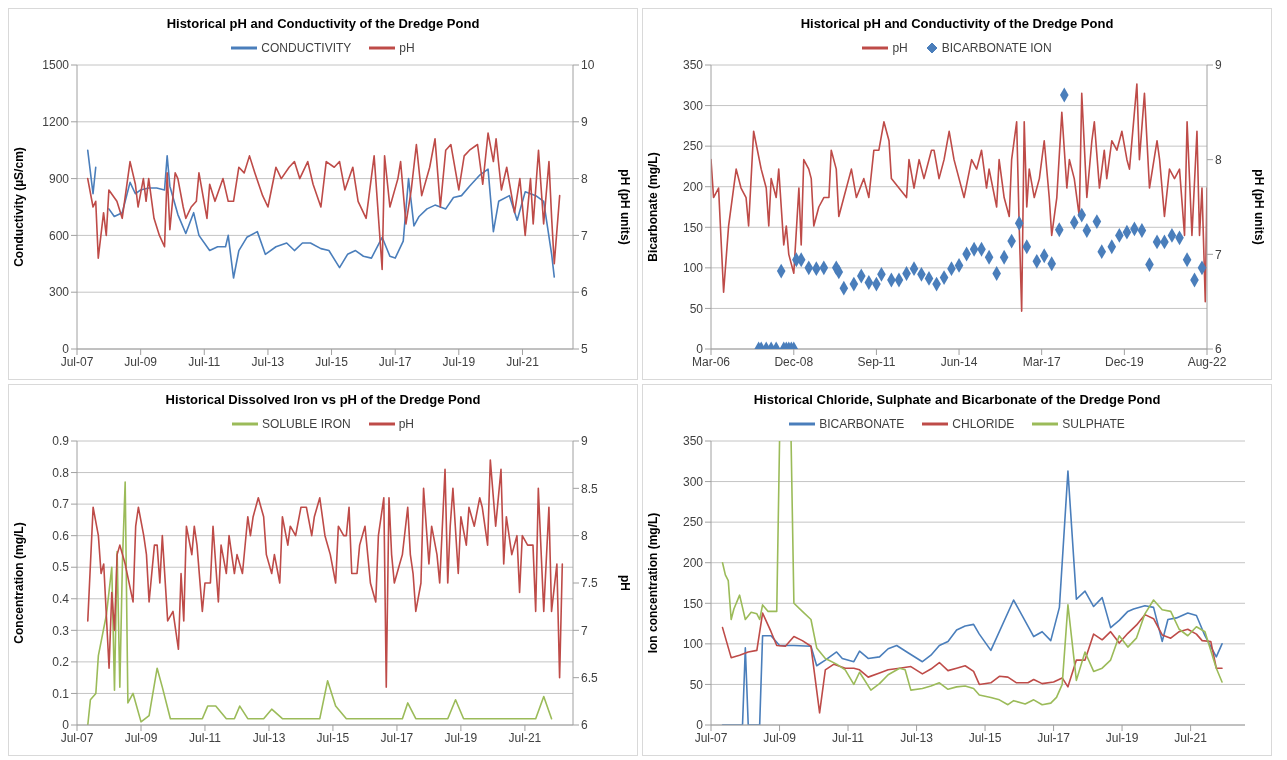 The width and height of the screenshot is (1287, 760). I want to click on y-tick-label: 900, so click(59, 178).